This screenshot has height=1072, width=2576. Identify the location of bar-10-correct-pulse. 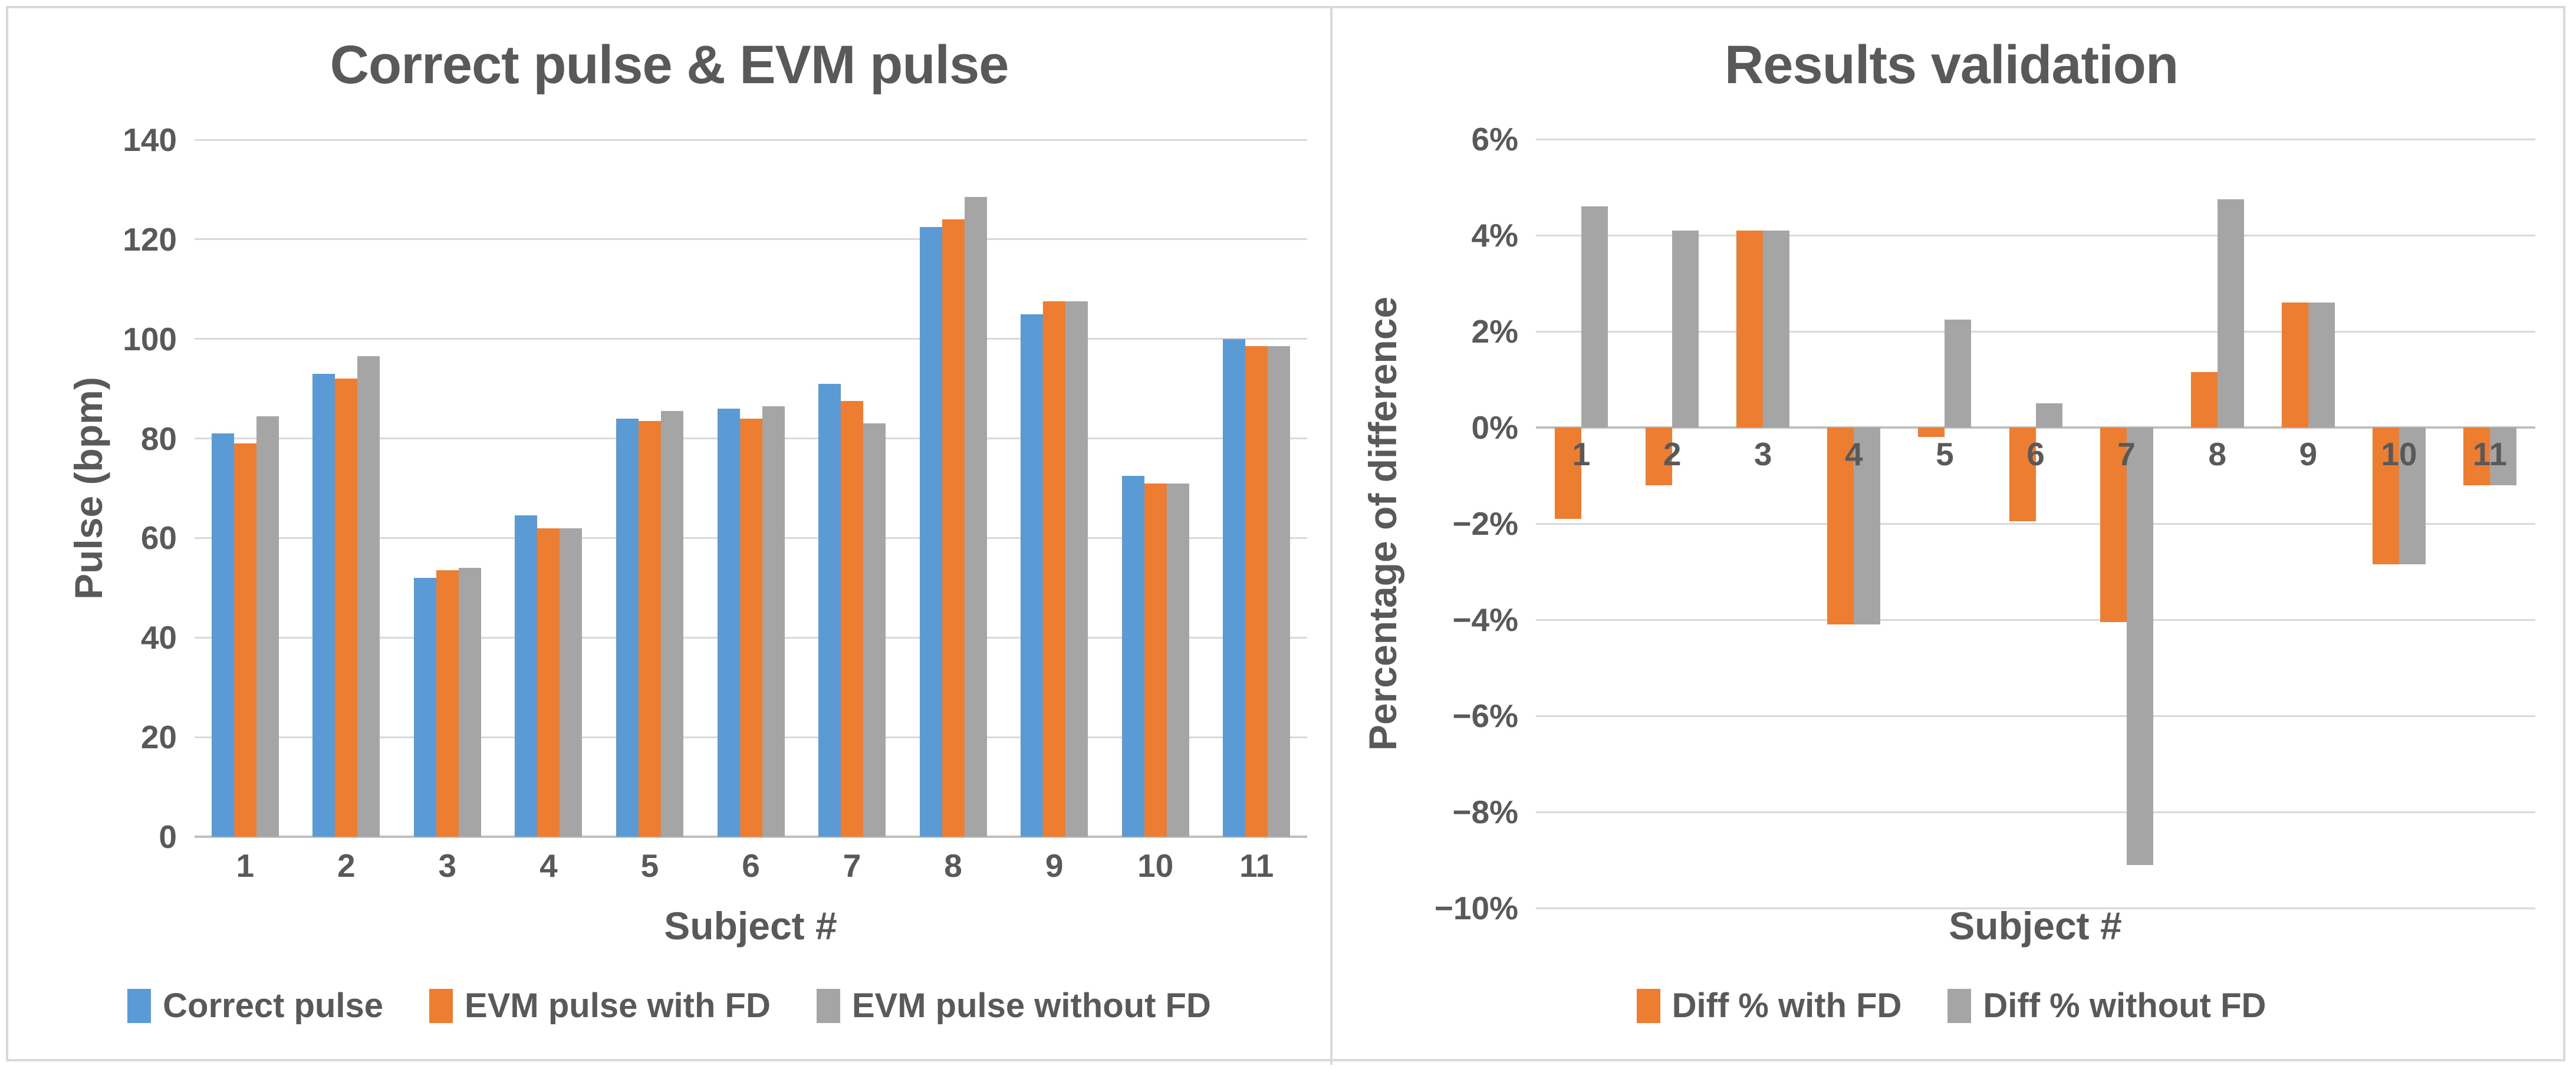
(1132, 656).